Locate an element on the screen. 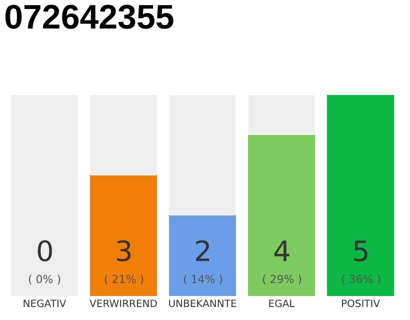  x-tick-label: VERWIRREND is located at coordinates (124, 304).